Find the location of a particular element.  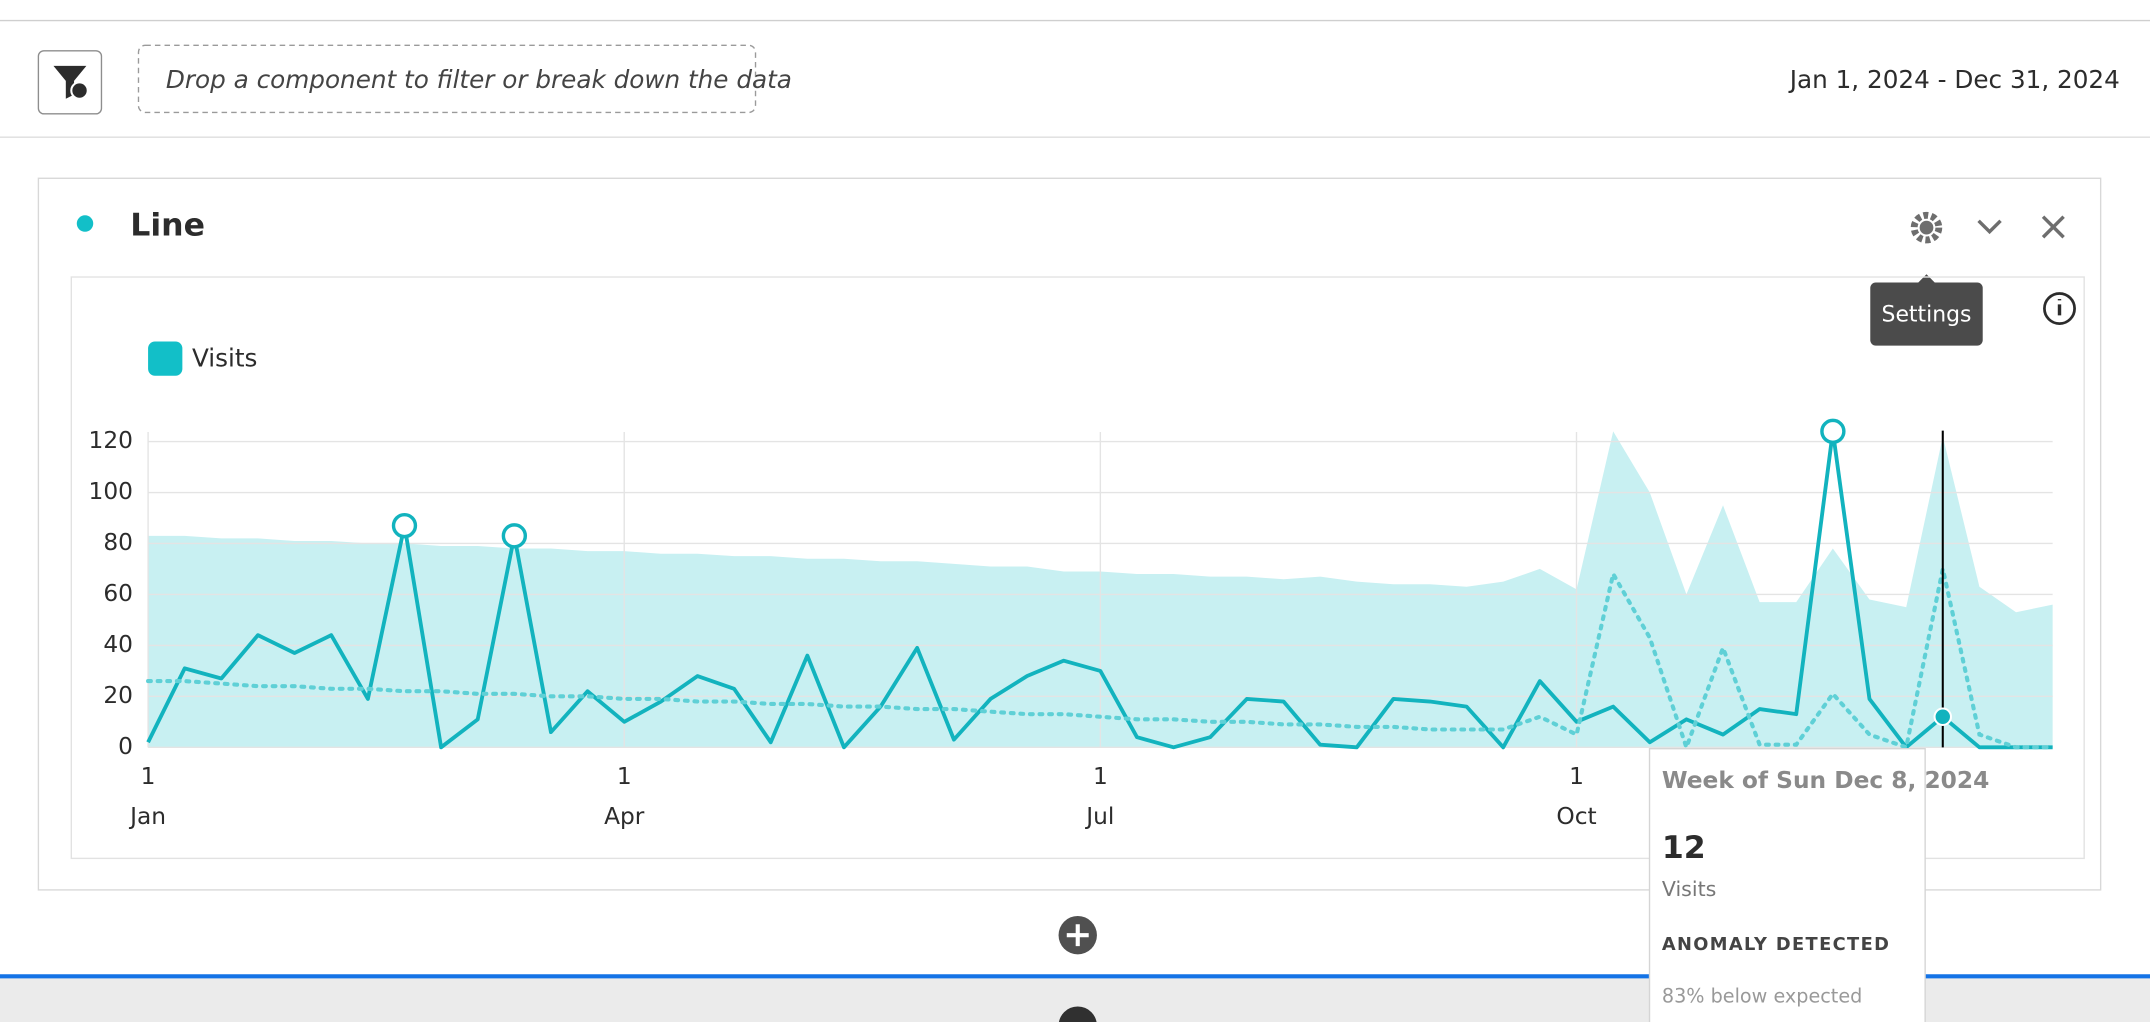

add-button-lower is located at coordinates (1077, 1014).